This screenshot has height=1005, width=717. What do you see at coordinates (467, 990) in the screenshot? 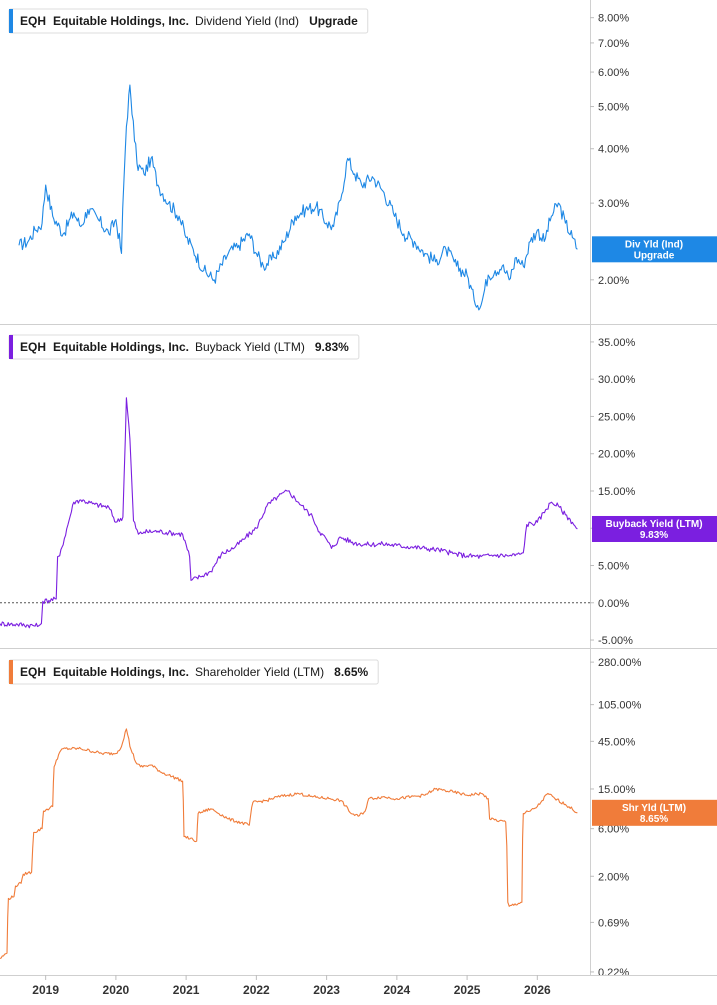
I see `x-tick-label: 2025` at bounding box center [467, 990].